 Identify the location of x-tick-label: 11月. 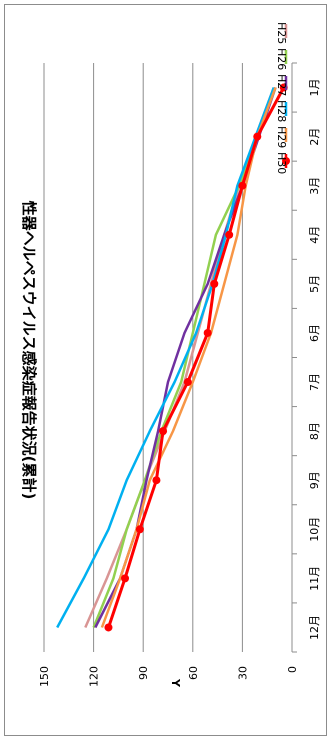
(314, 578).